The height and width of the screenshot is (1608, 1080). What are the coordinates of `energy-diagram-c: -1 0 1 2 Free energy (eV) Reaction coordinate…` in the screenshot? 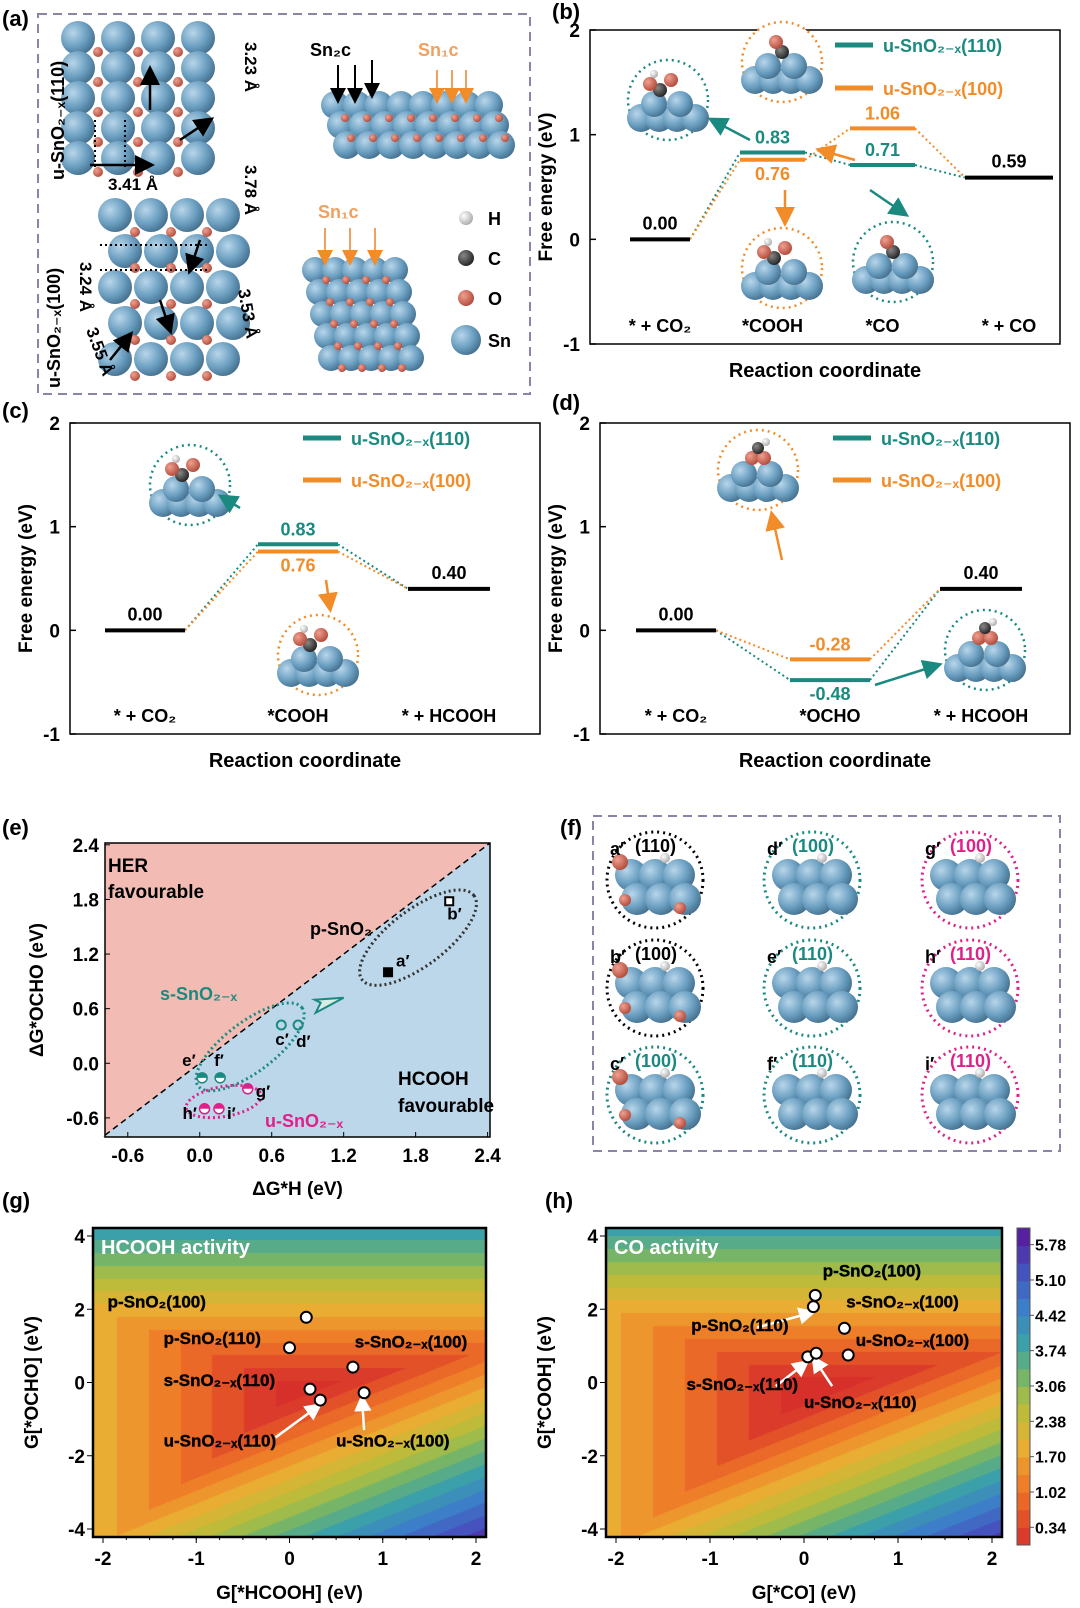 It's located at (278, 593).